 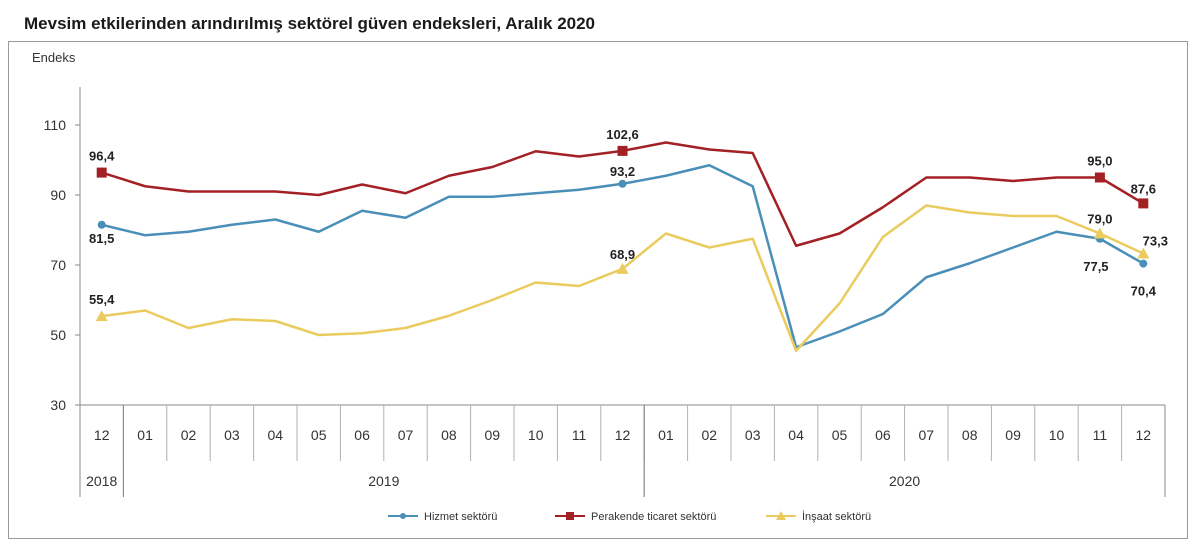 I want to click on legend-label: Perakende ticaret sektörü, so click(x=653, y=517).